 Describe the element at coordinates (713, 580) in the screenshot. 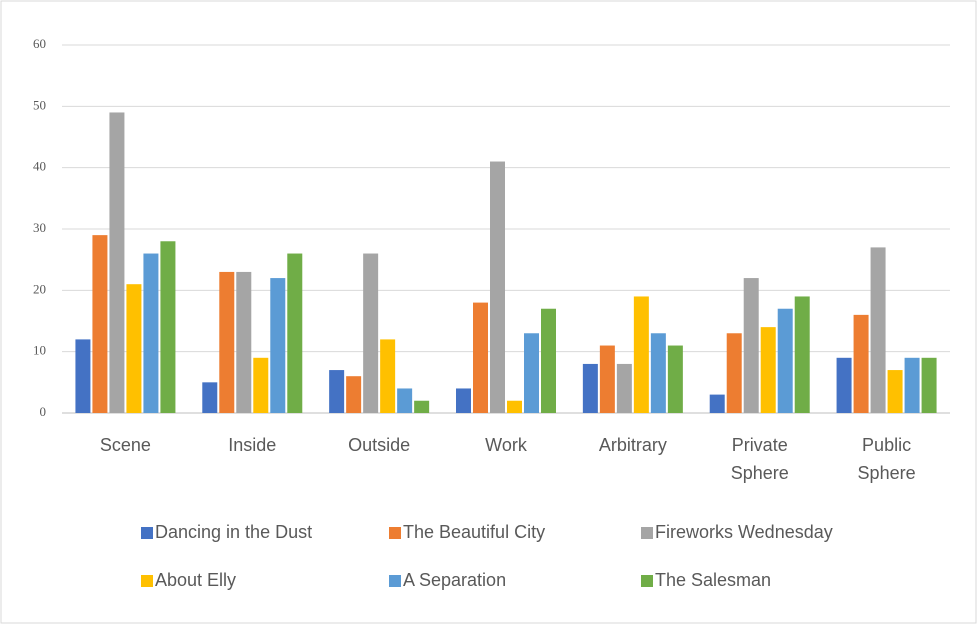

I see `legend-label: The Salesman` at that location.